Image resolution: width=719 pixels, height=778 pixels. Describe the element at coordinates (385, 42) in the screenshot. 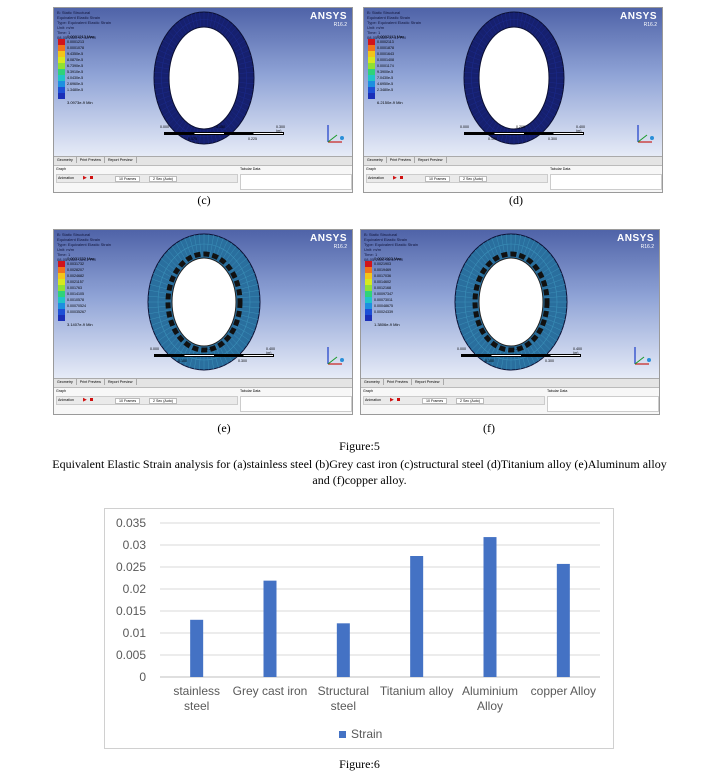

I see `legend-value: 0.0002113` at that location.